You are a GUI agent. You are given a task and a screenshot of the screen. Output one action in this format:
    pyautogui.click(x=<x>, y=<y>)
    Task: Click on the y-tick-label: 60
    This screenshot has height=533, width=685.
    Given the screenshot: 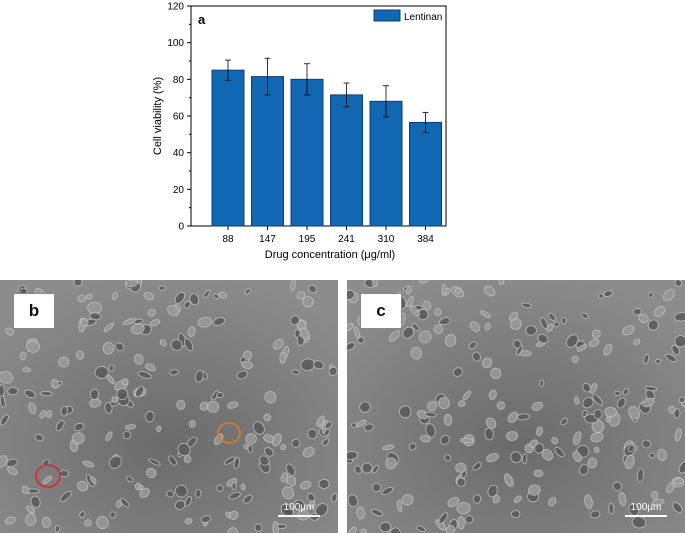 What is the action you would take?
    pyautogui.click(x=179, y=117)
    